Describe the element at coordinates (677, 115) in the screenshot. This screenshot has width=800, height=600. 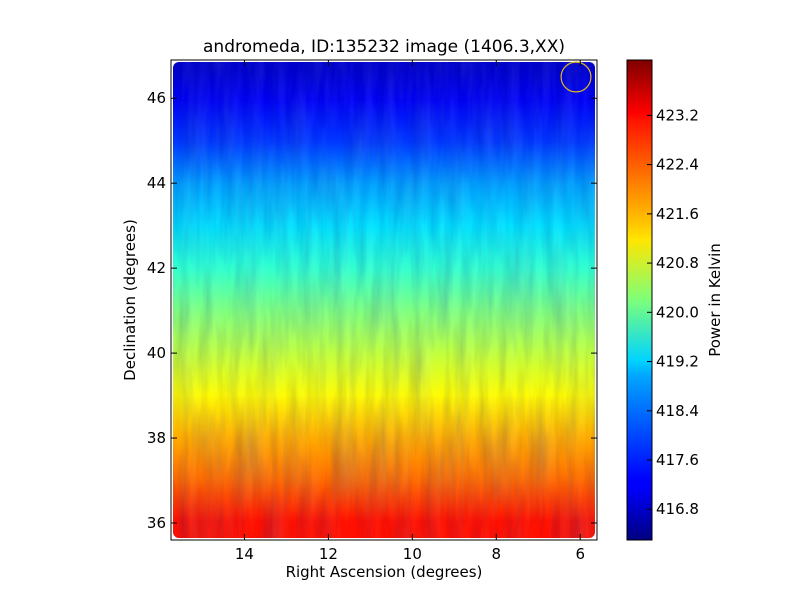
I see `colorbar-tick-label: 423.2` at that location.